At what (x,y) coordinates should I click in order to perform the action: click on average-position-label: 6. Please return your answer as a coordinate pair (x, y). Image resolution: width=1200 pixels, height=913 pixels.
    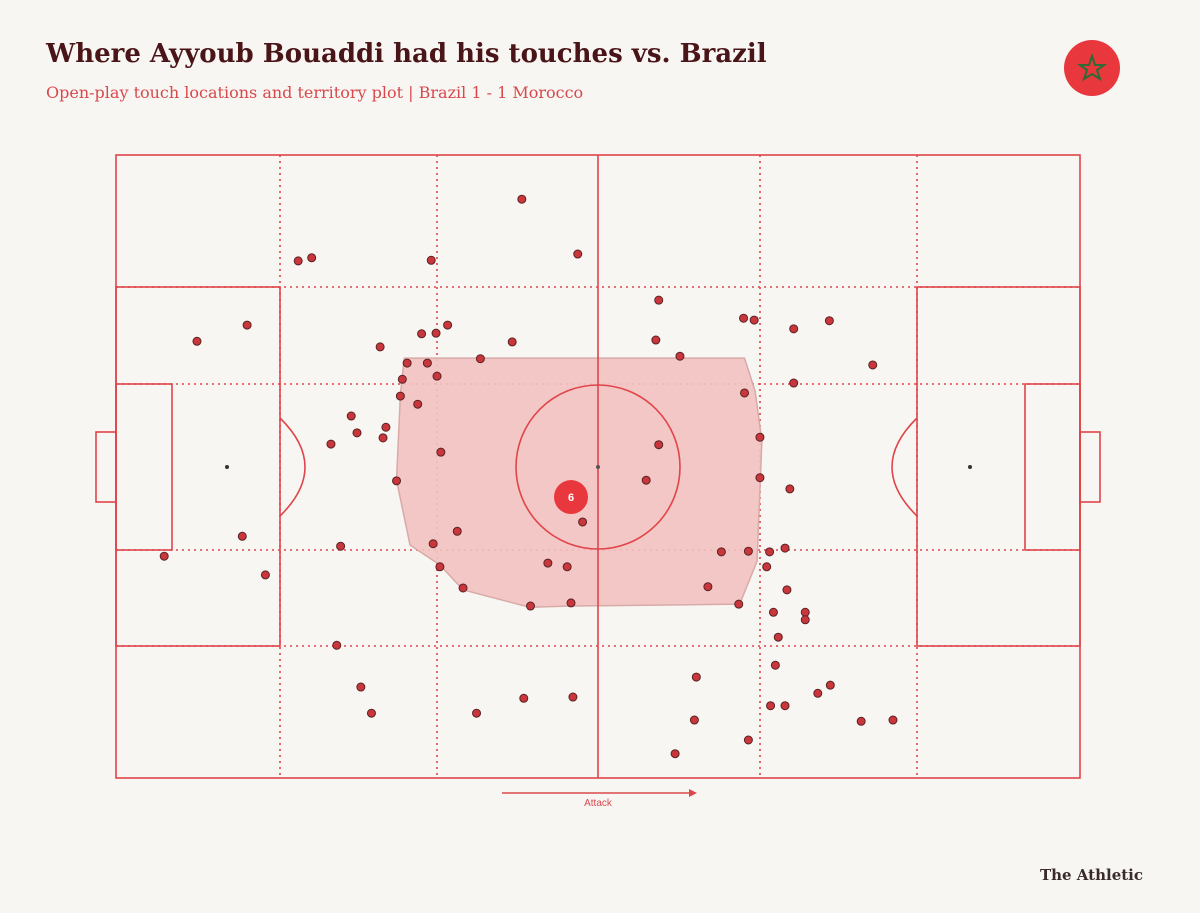
    Looking at the image, I should click on (571, 498).